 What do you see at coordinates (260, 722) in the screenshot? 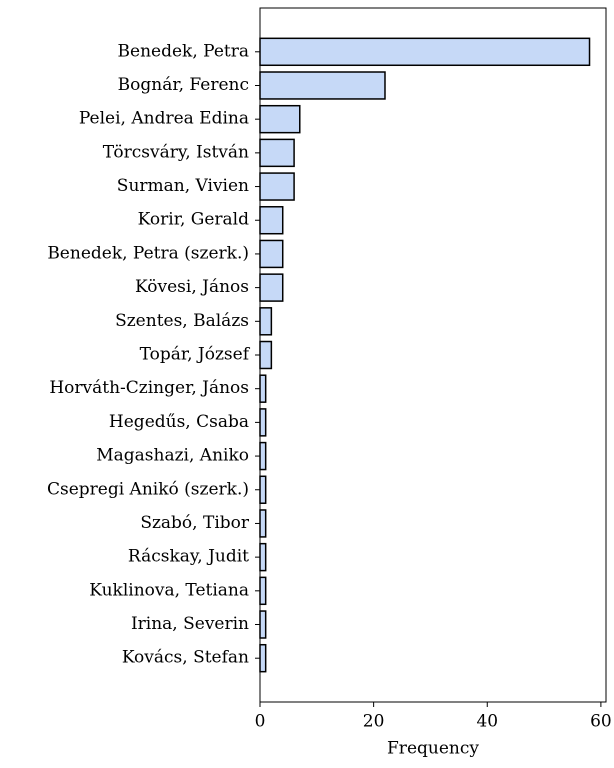
I see `x-tick-label: 0` at bounding box center [260, 722].